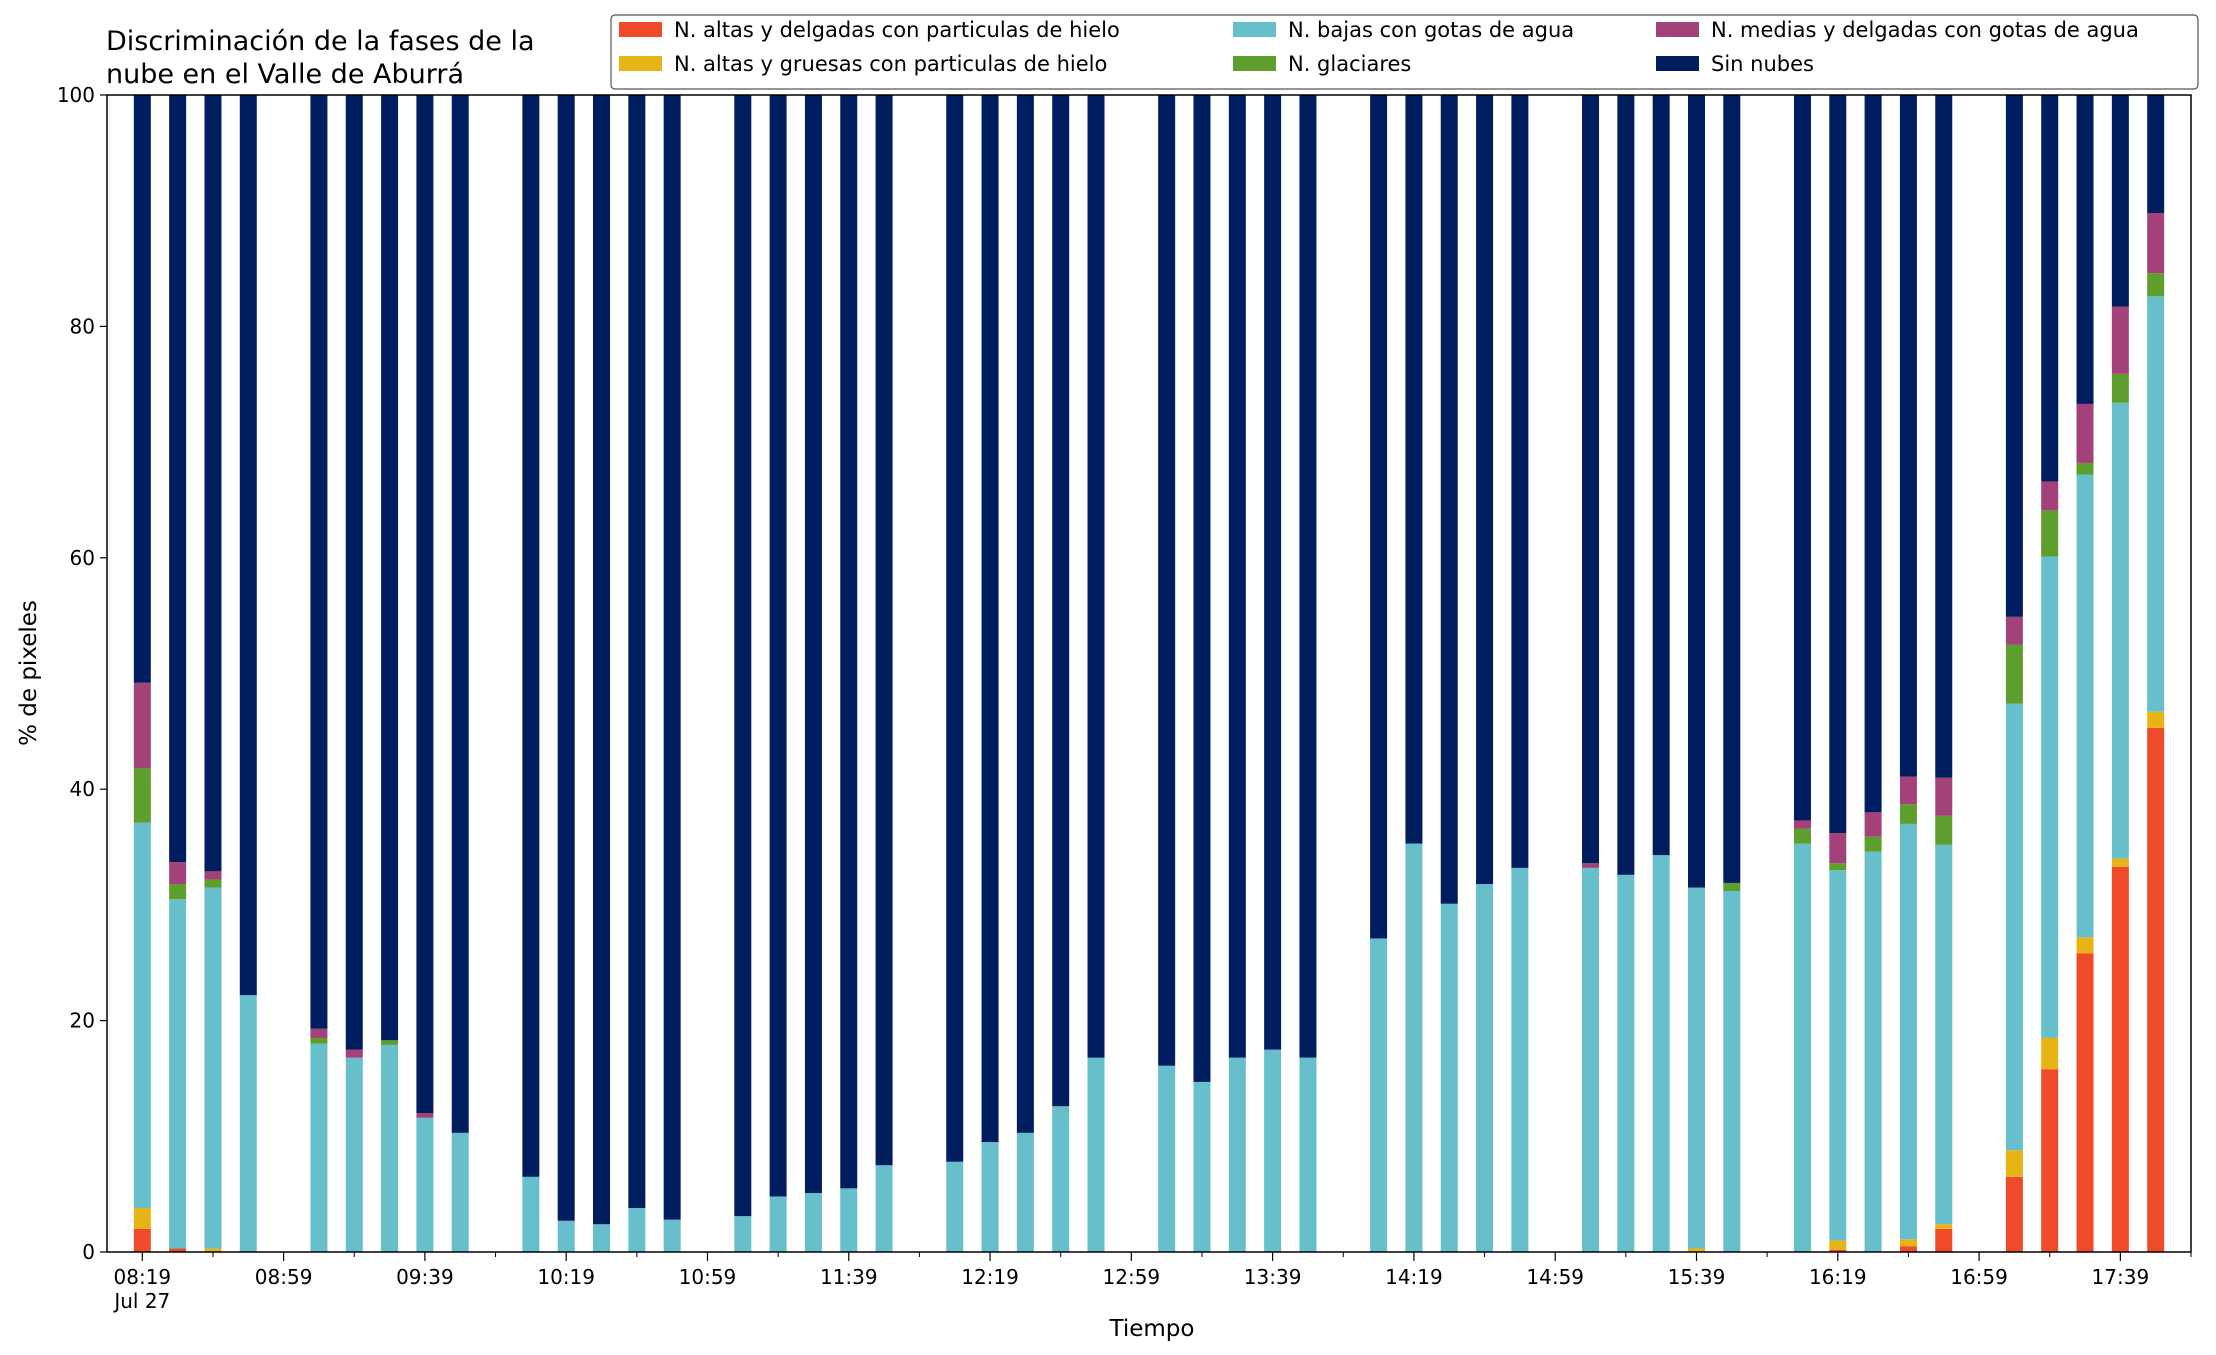 The height and width of the screenshot is (1355, 2216). I want to click on x-axis-label: Tiempo, so click(1152, 1329).